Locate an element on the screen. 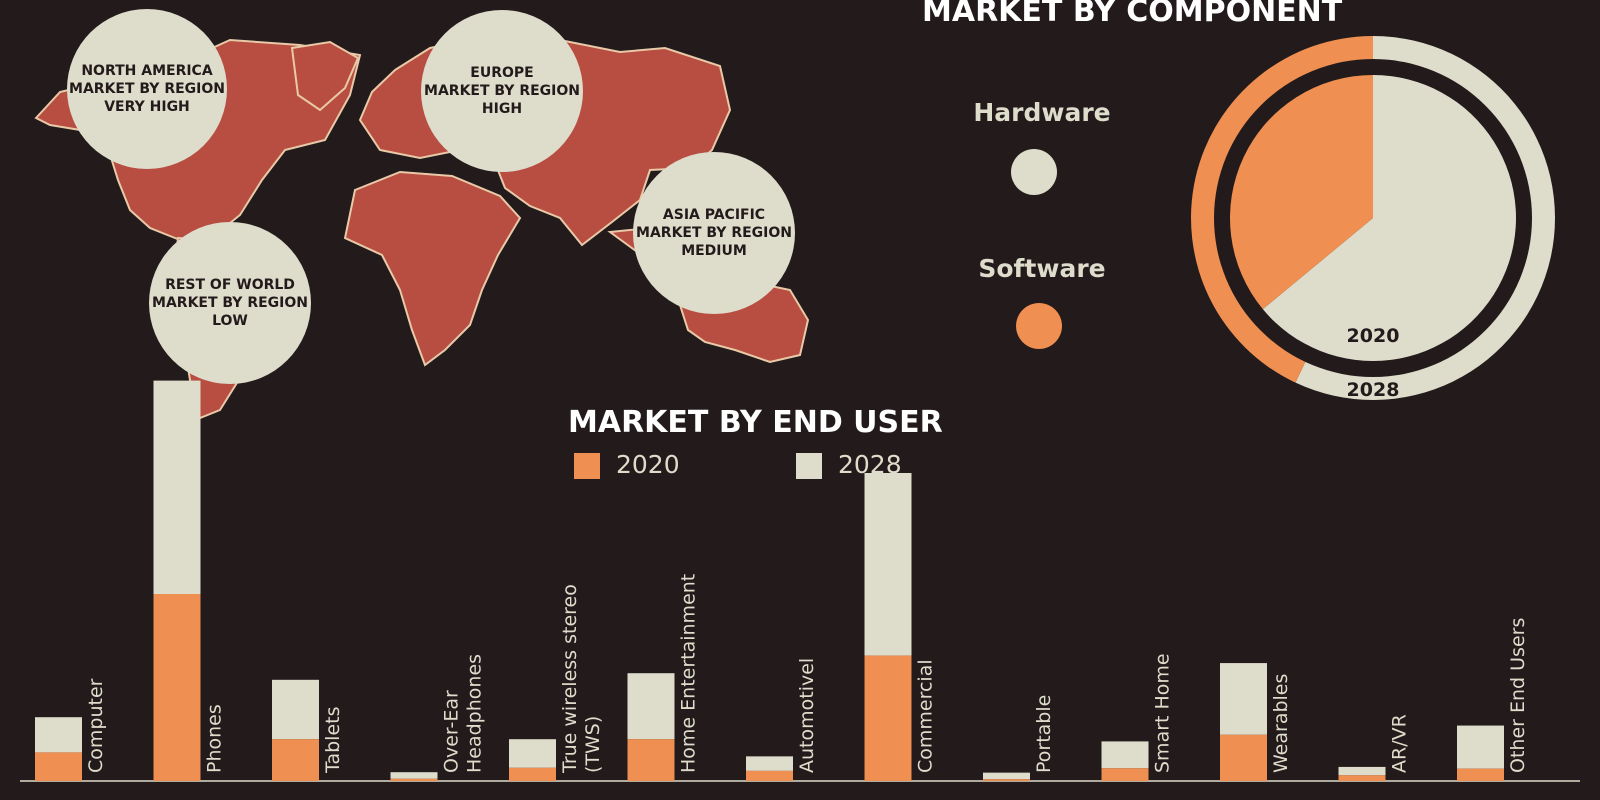 This screenshot has height=800, width=1600. region-bubble-europe: EUROPE MARKET BY REGION HIGH is located at coordinates (502, 91).